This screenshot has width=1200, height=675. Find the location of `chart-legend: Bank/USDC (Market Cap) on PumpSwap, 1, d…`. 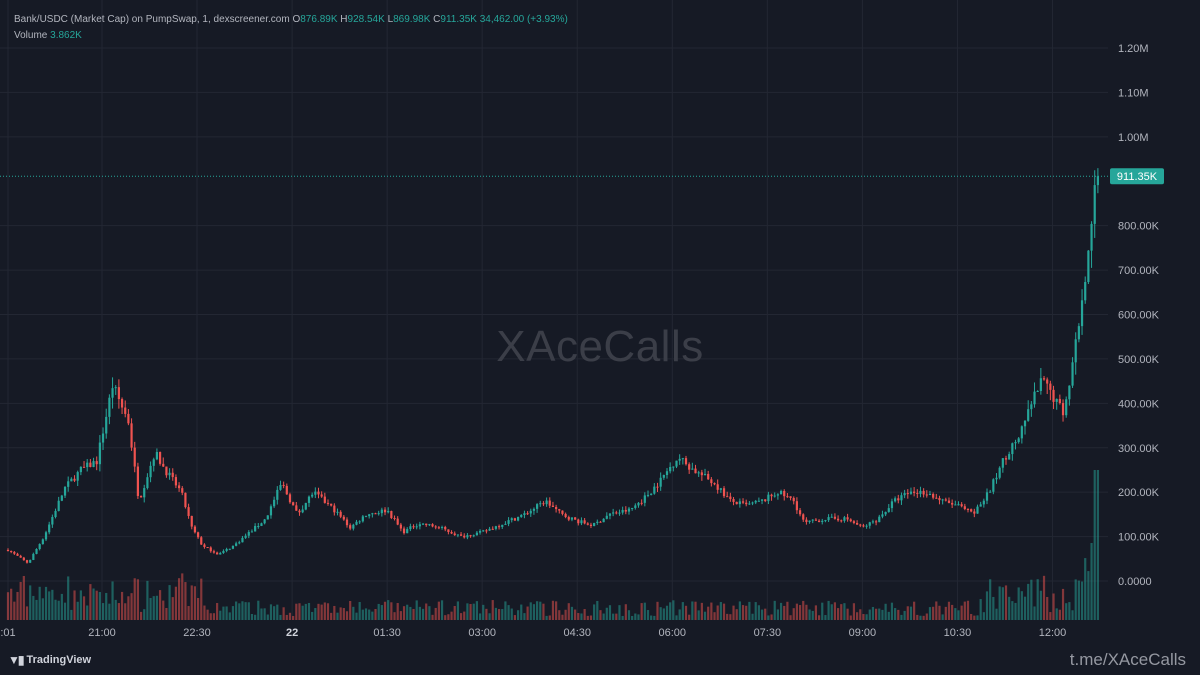

chart-legend: Bank/USDC (Market Cap) on PumpSwap, 1, d… is located at coordinates (291, 28).